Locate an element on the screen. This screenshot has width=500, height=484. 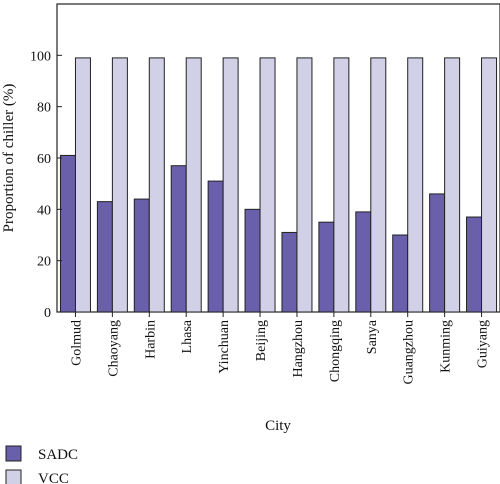
bar-vcc-guangzhou is located at coordinates (415, 185).